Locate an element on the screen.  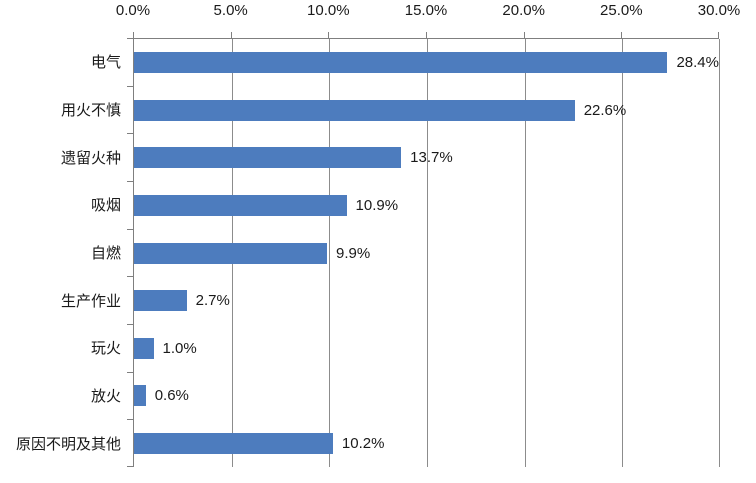
x-axis-tick-label: 5.0% is located at coordinates (230, 10).